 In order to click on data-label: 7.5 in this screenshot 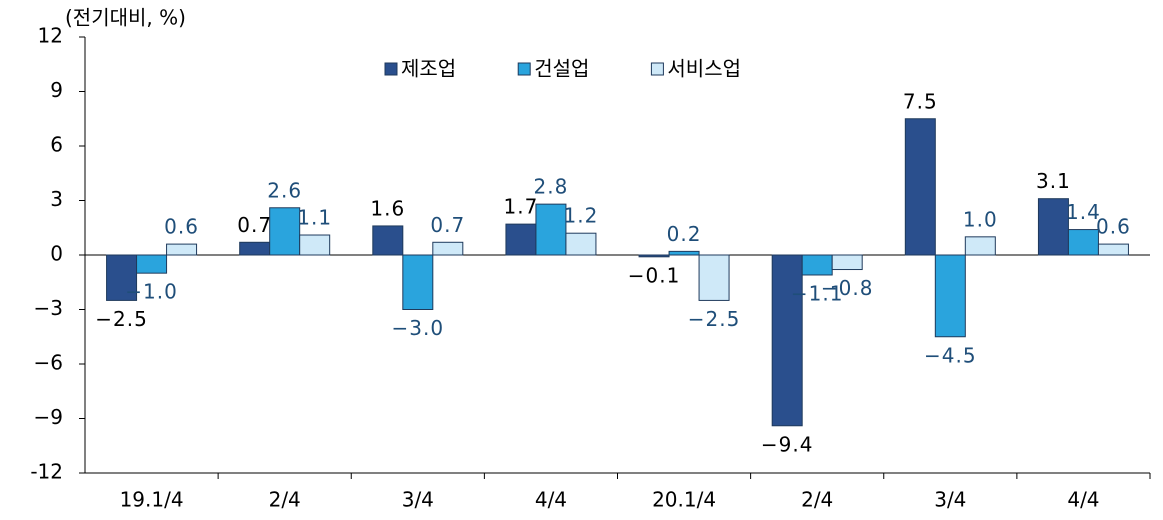, I will do `click(920, 101)`.